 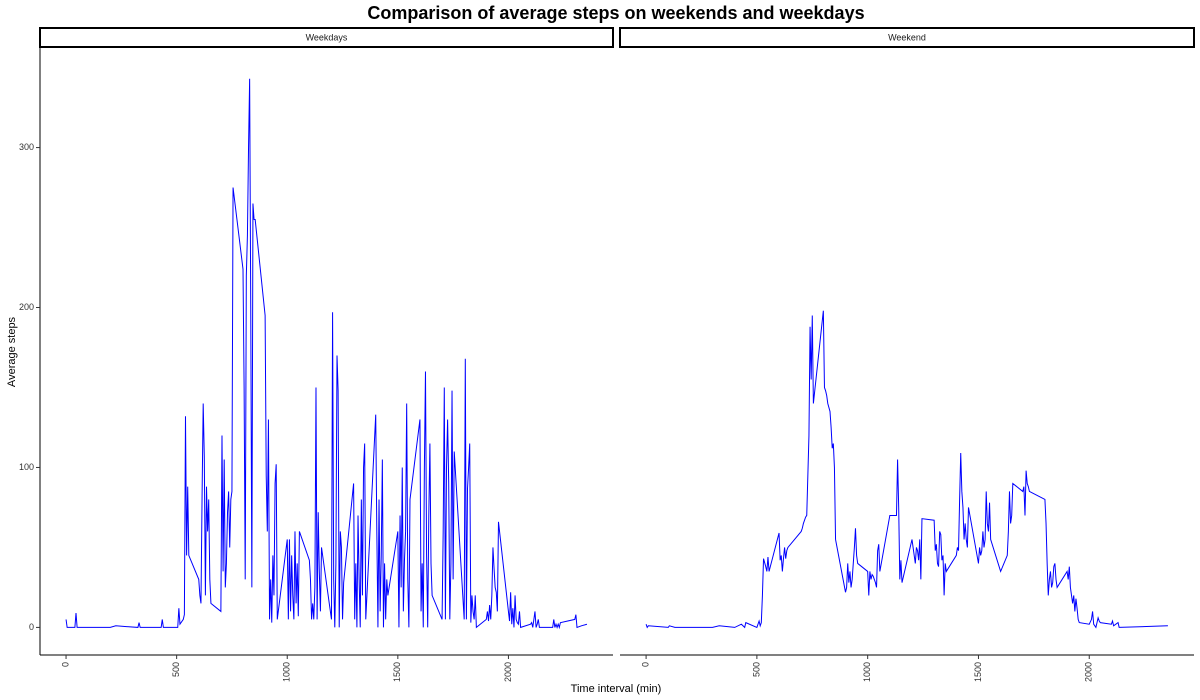 I want to click on y-tick-label: 200, so click(x=26, y=307).